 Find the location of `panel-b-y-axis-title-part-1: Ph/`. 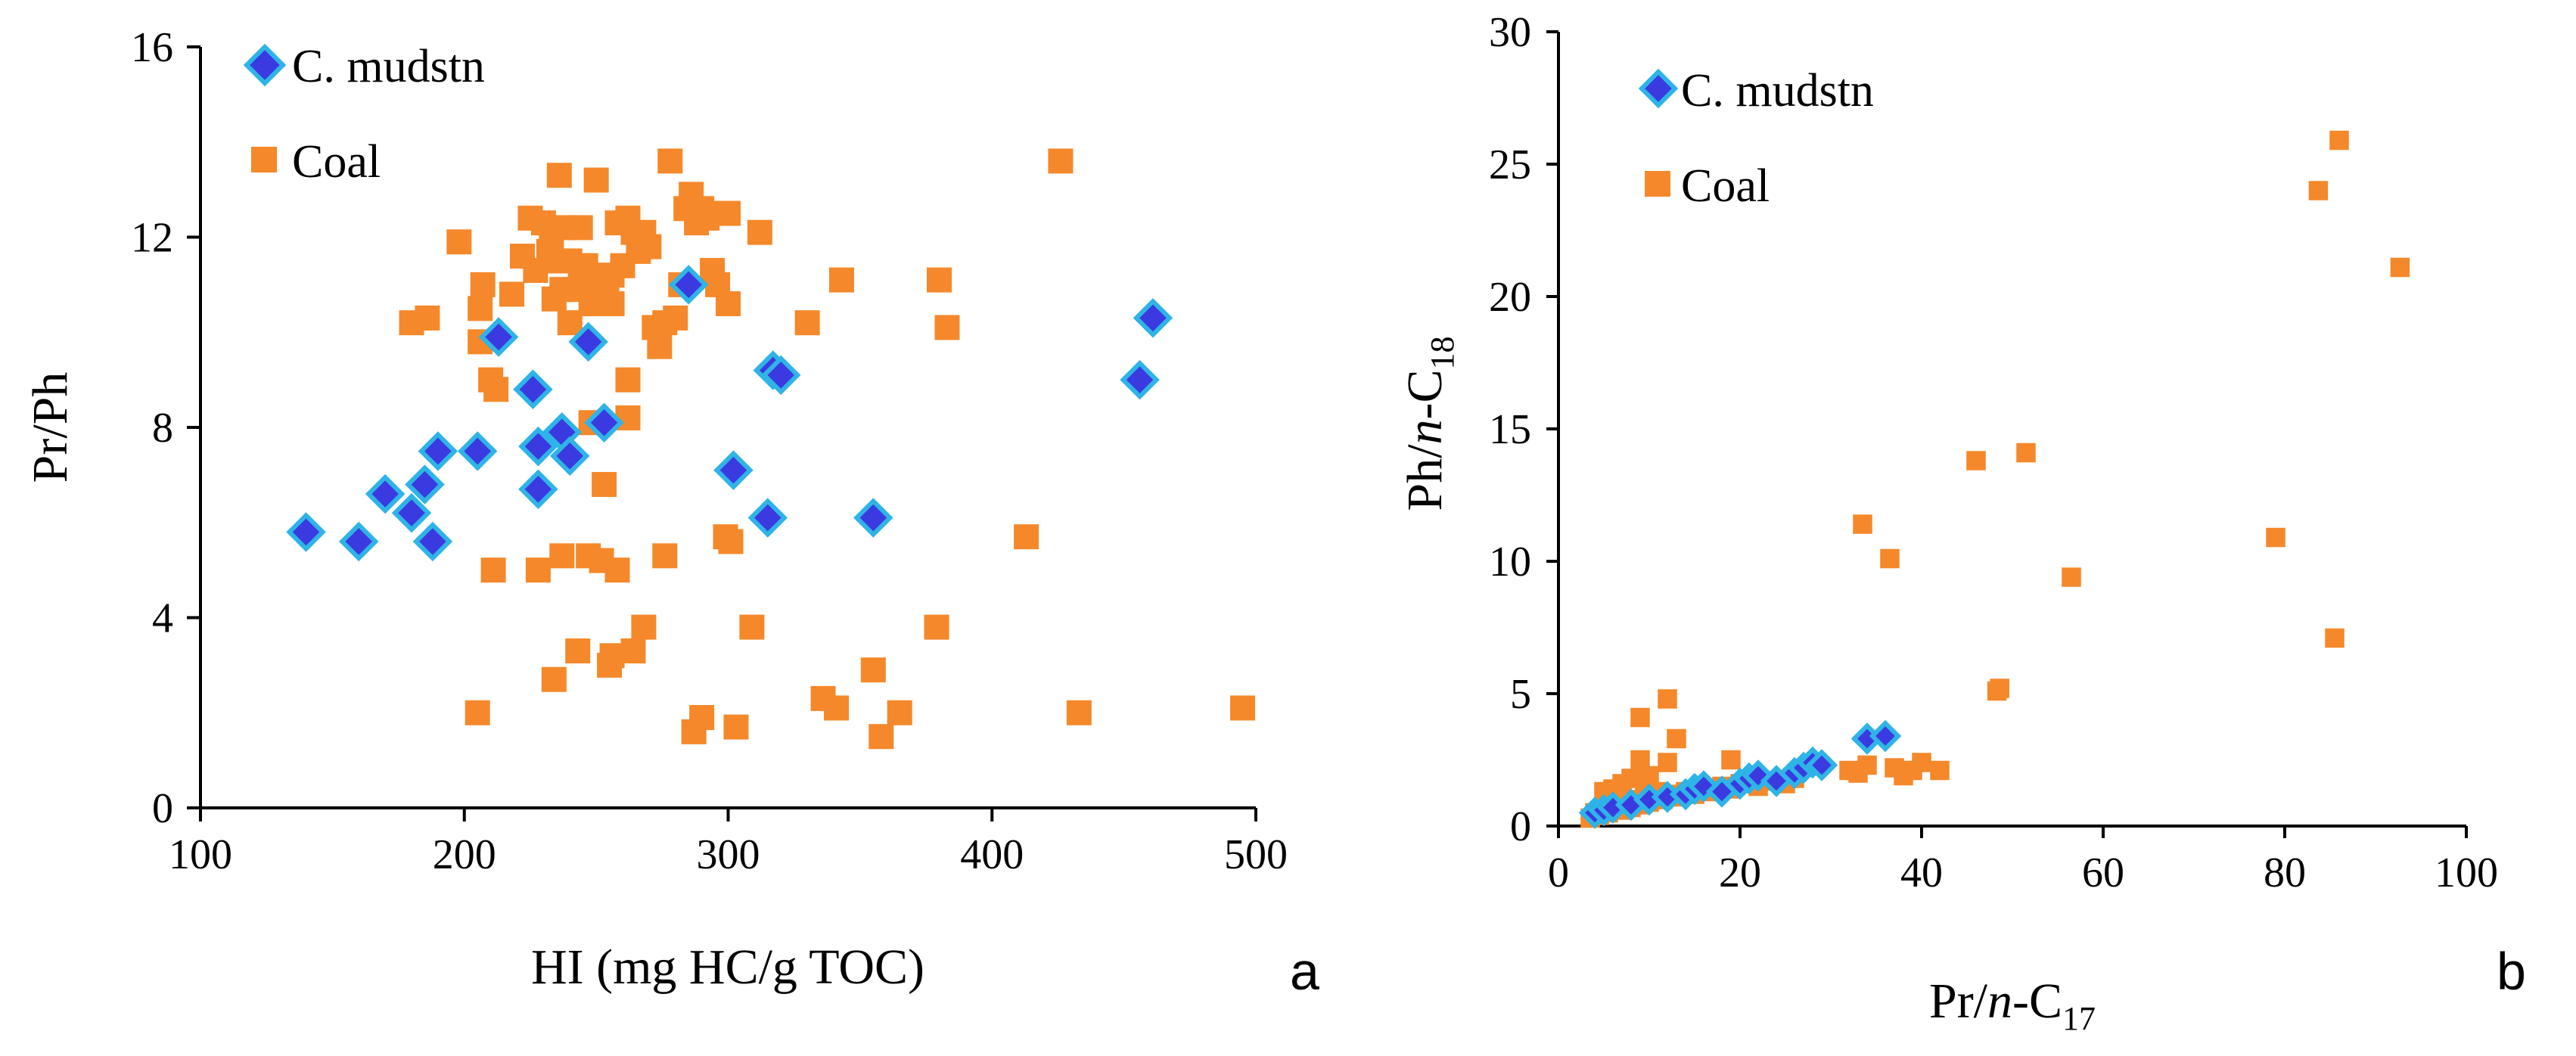

panel-b-y-axis-title-part-1: Ph/ is located at coordinates (1425, 478).